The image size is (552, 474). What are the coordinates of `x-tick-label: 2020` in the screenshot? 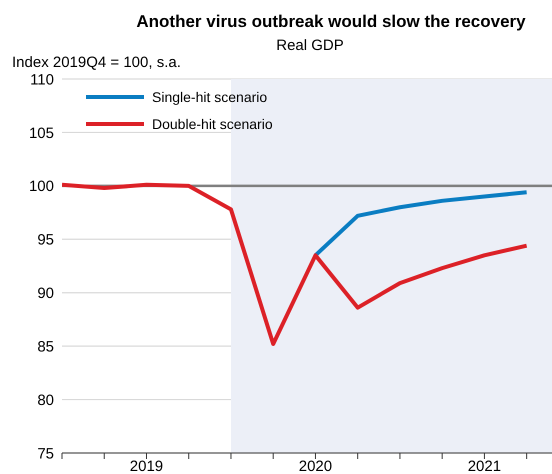 It's located at (315, 466).